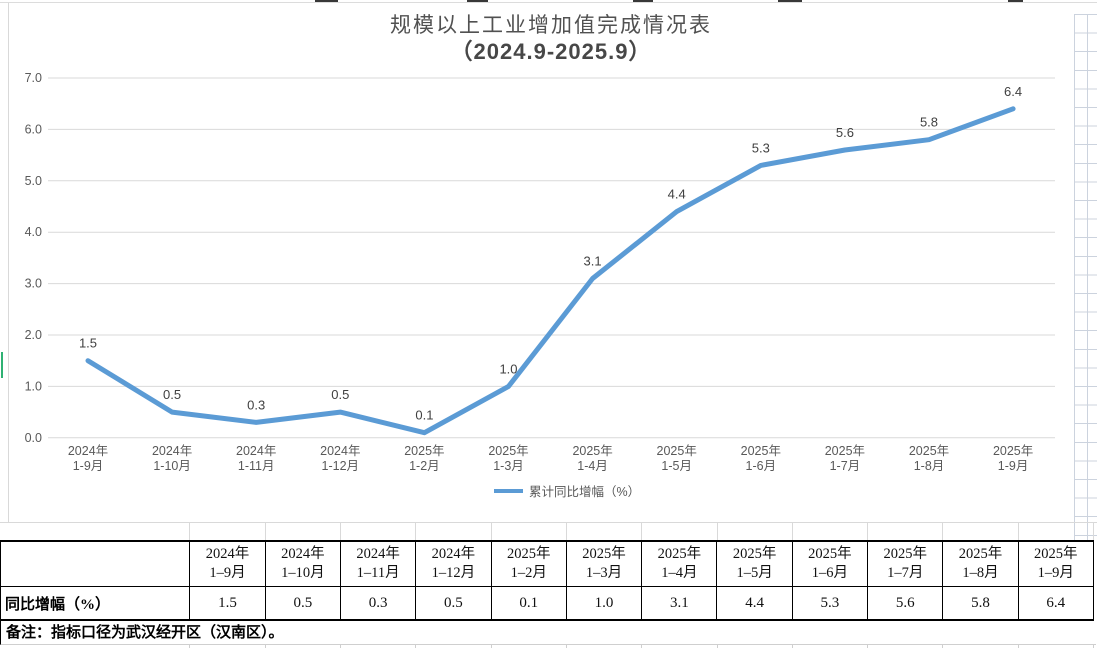 This screenshot has width=1097, height=648. What do you see at coordinates (227, 603) in the screenshot?
I see `table-value-cell: 1.5` at bounding box center [227, 603].